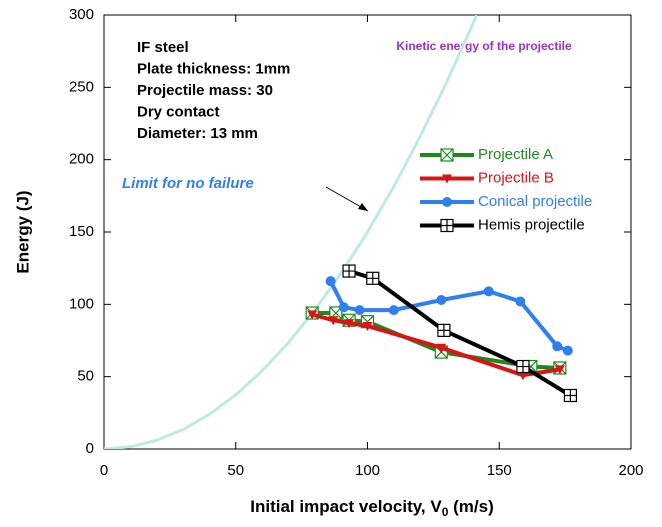 This screenshot has height=527, width=662. I want to click on x-tick-label: 150, so click(499, 470).